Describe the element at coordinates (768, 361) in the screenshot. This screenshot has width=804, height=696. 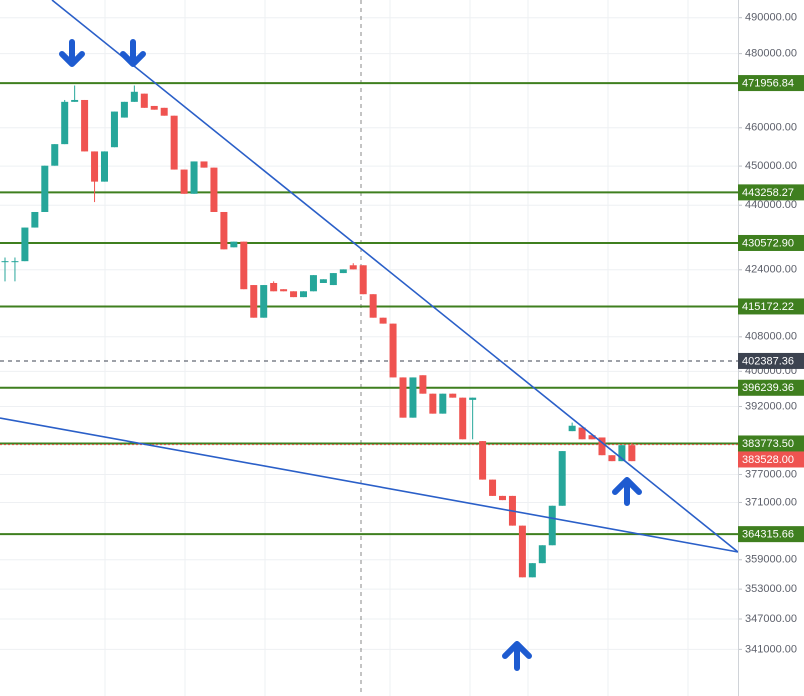
I see `level-label: 402387.36` at that location.